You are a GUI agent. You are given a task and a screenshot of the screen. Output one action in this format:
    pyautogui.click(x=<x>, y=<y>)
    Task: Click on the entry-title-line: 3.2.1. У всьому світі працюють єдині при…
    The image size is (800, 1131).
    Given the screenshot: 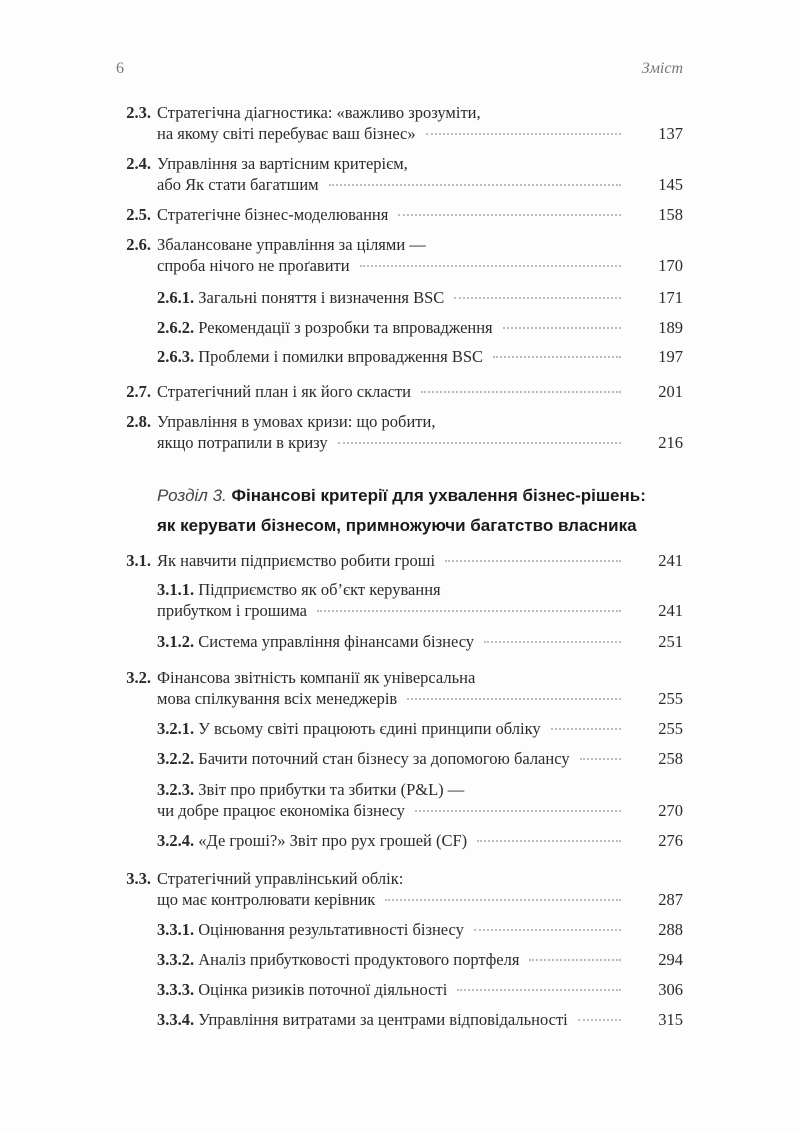 What is the action you would take?
    pyautogui.click(x=349, y=728)
    